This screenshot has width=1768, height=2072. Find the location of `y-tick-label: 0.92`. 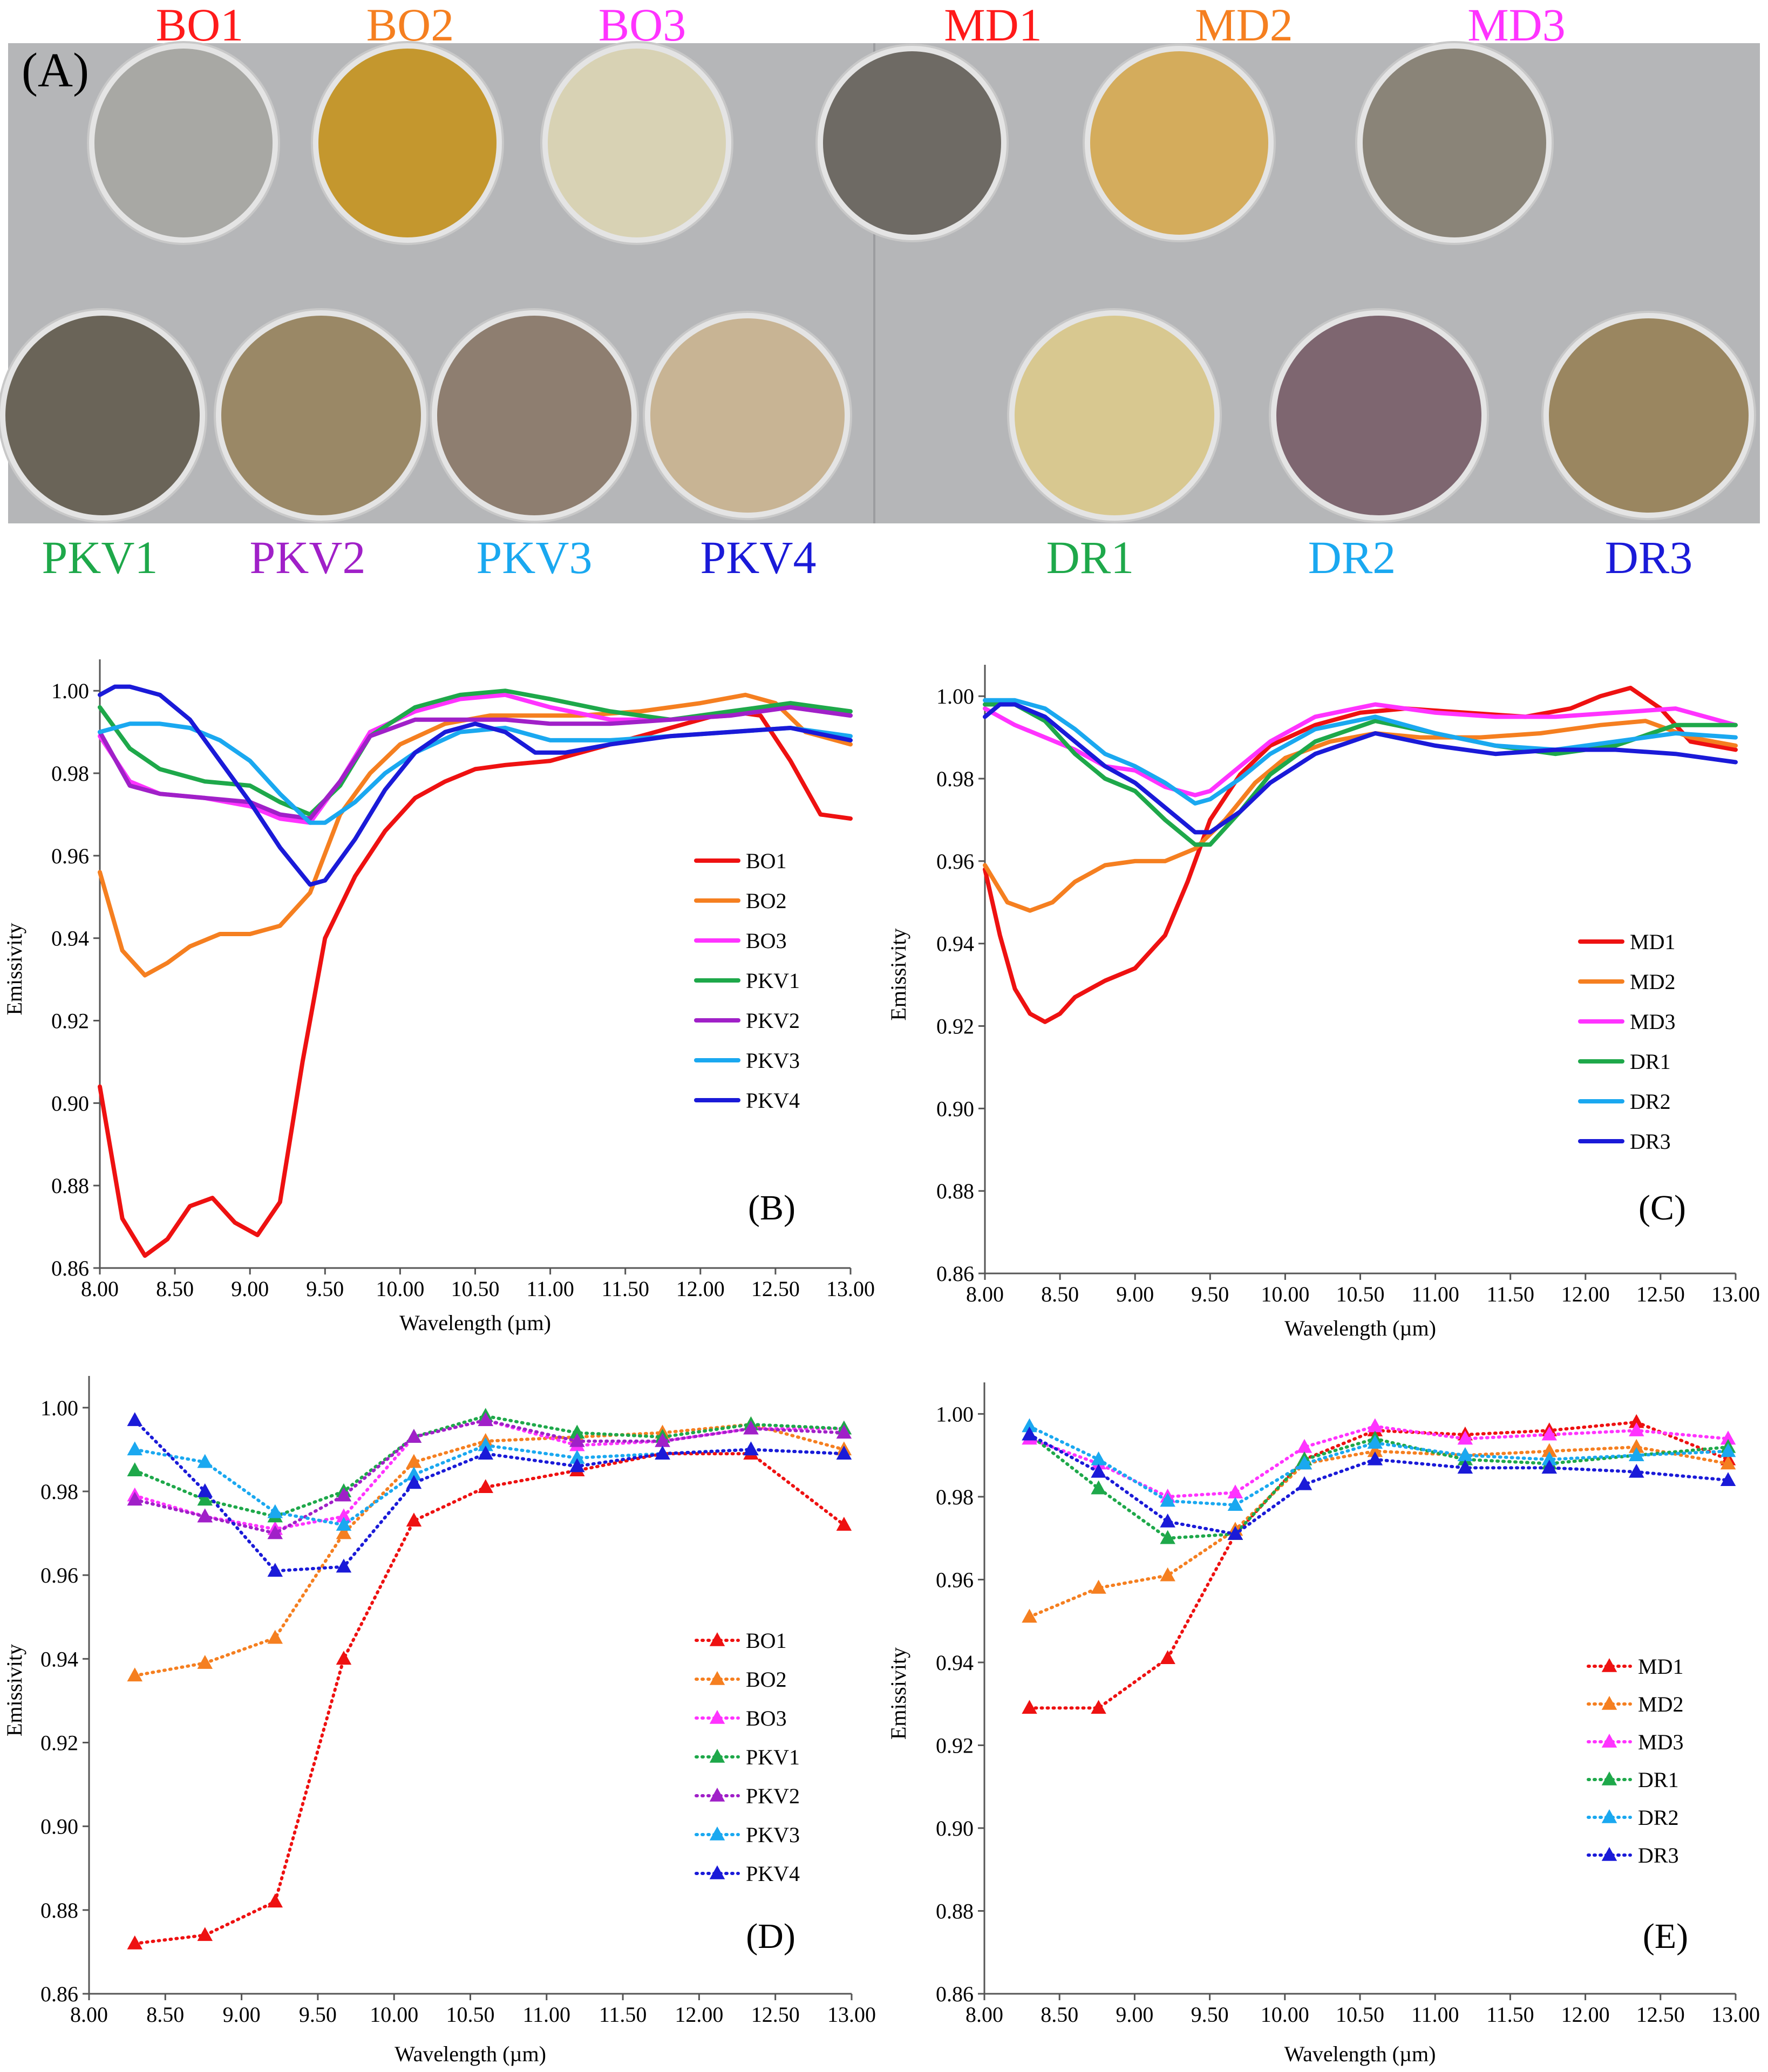

y-tick-label: 0.92 is located at coordinates (59, 1742).